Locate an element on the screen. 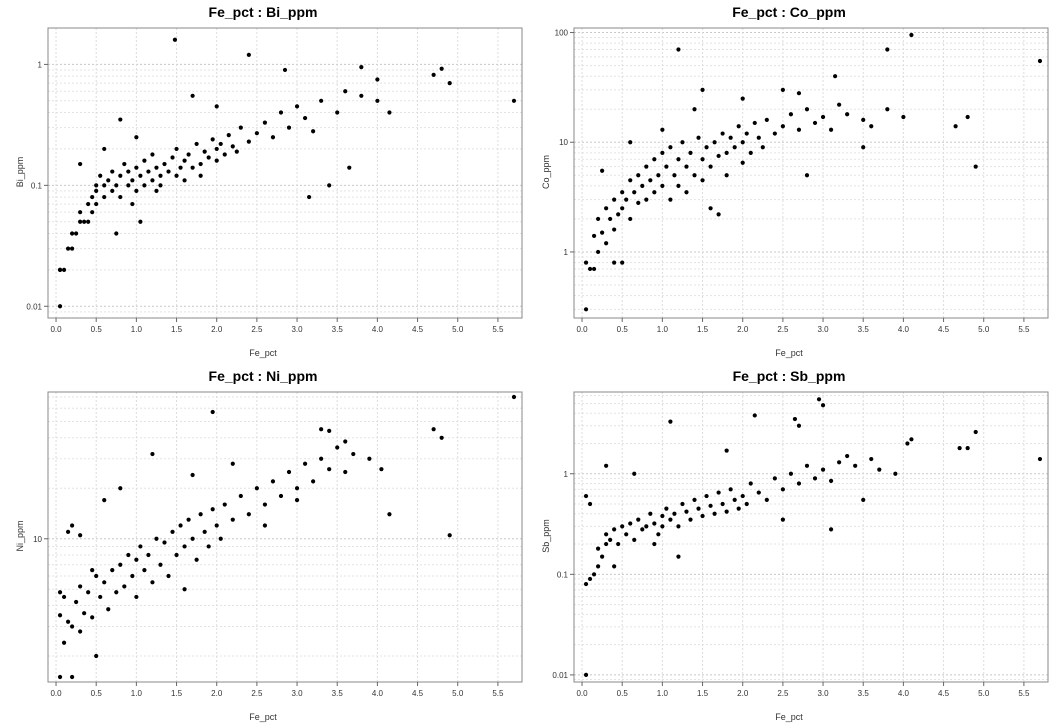  x-tick-label: 0.5 is located at coordinates (97, 329).